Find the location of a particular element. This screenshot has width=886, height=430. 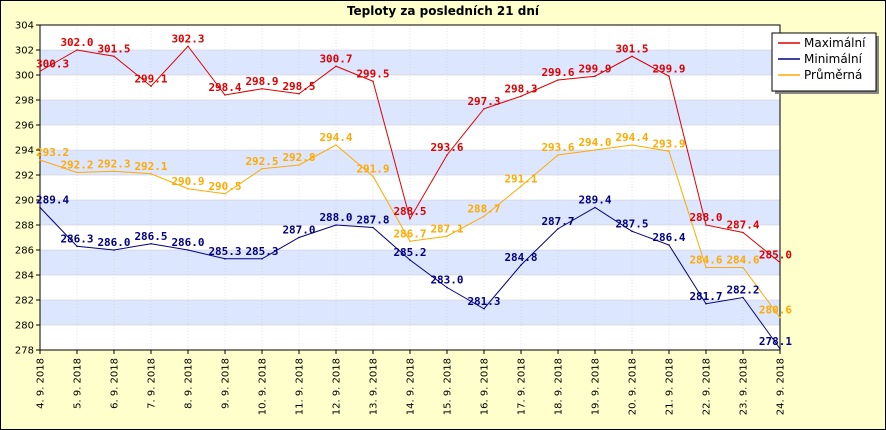

y-tick-label: 304 is located at coordinates (24, 26).